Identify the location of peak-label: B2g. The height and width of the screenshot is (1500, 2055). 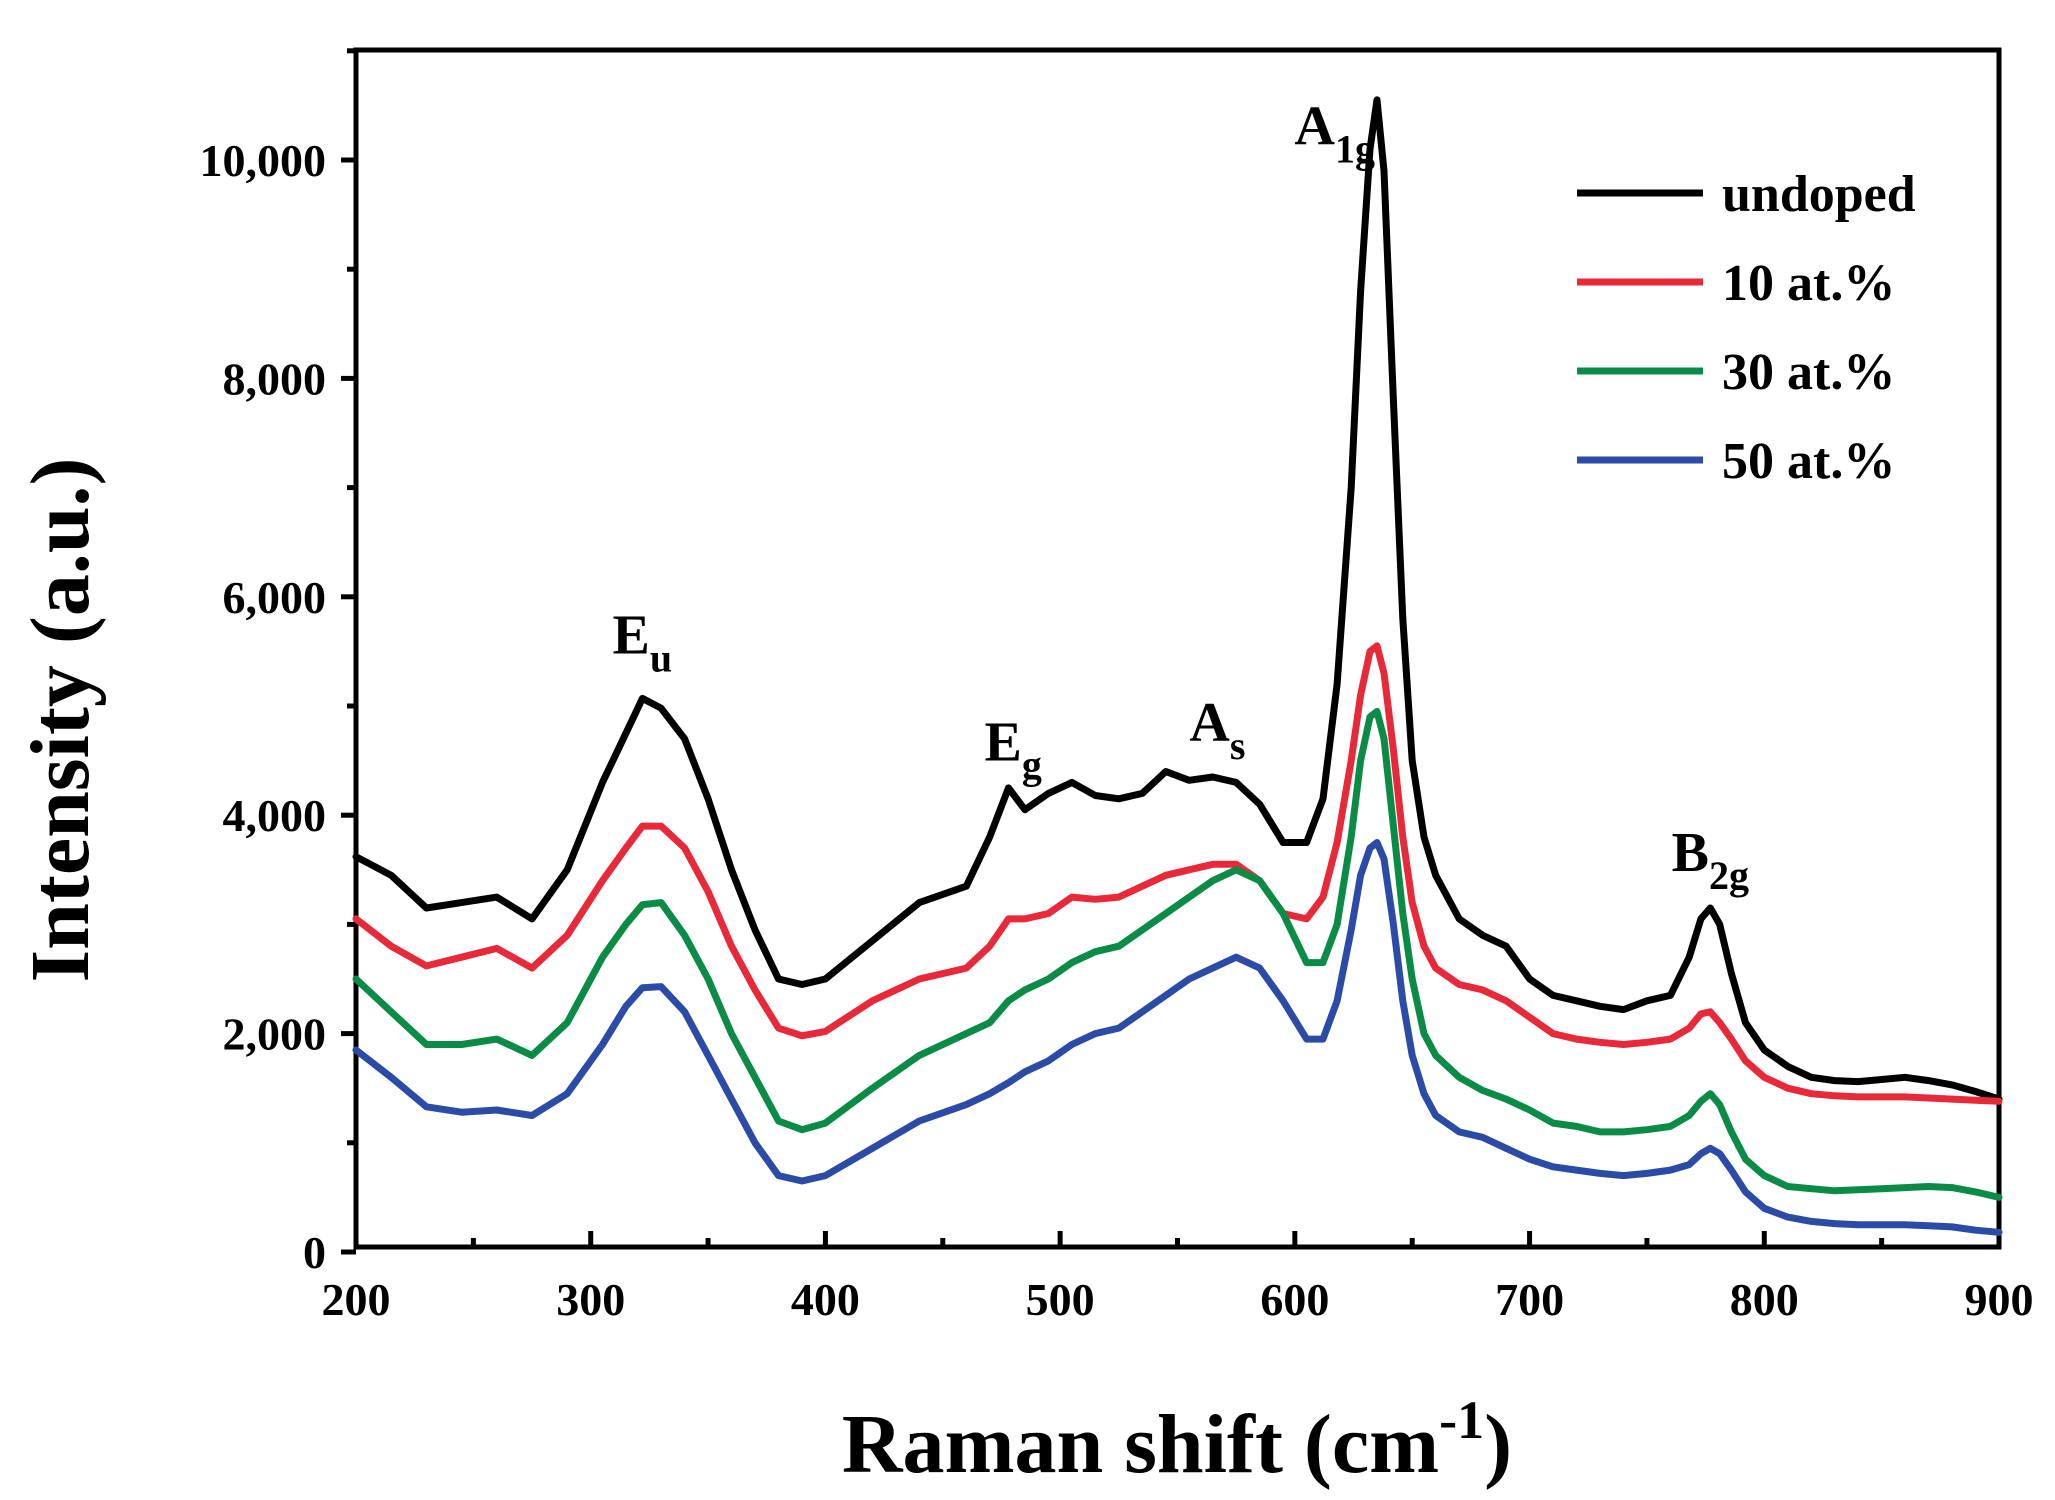
(1710, 860).